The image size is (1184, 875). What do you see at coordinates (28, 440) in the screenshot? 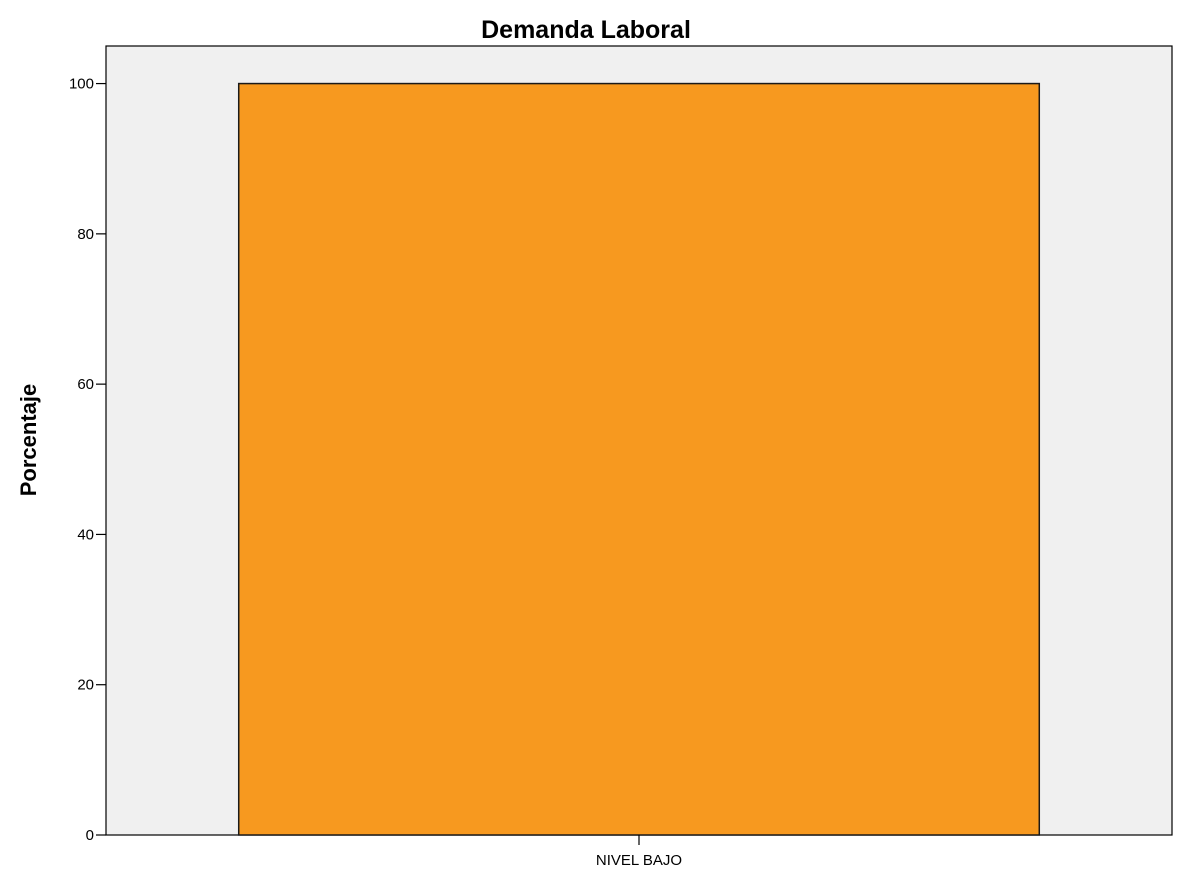
I see `y-axis-title: Porcentaje` at bounding box center [28, 440].